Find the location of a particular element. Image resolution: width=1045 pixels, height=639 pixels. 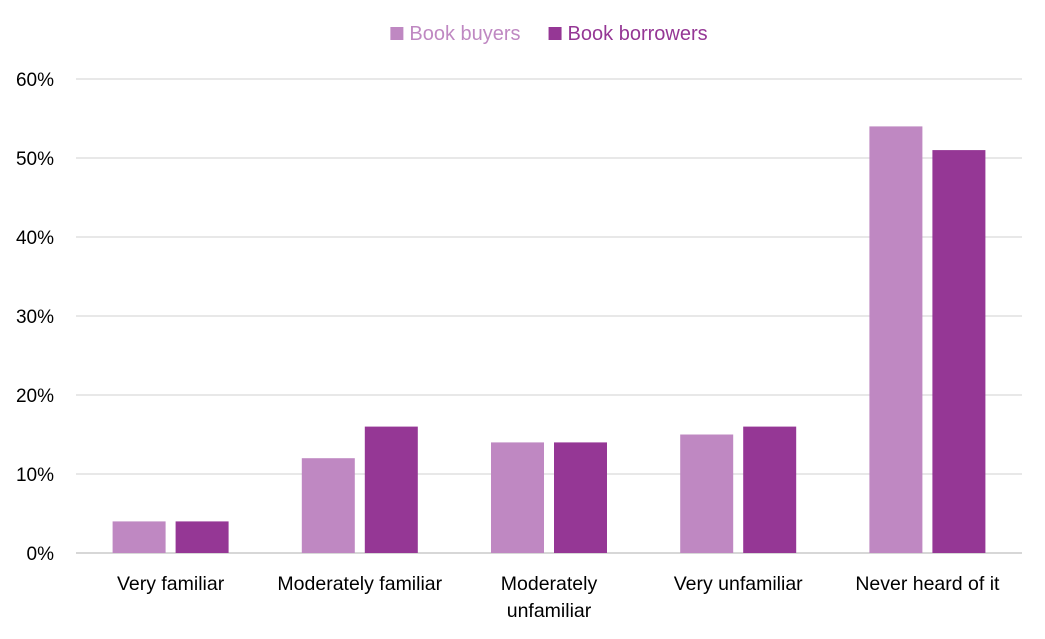

x-category-label: Moderately familiar is located at coordinates (359, 584).